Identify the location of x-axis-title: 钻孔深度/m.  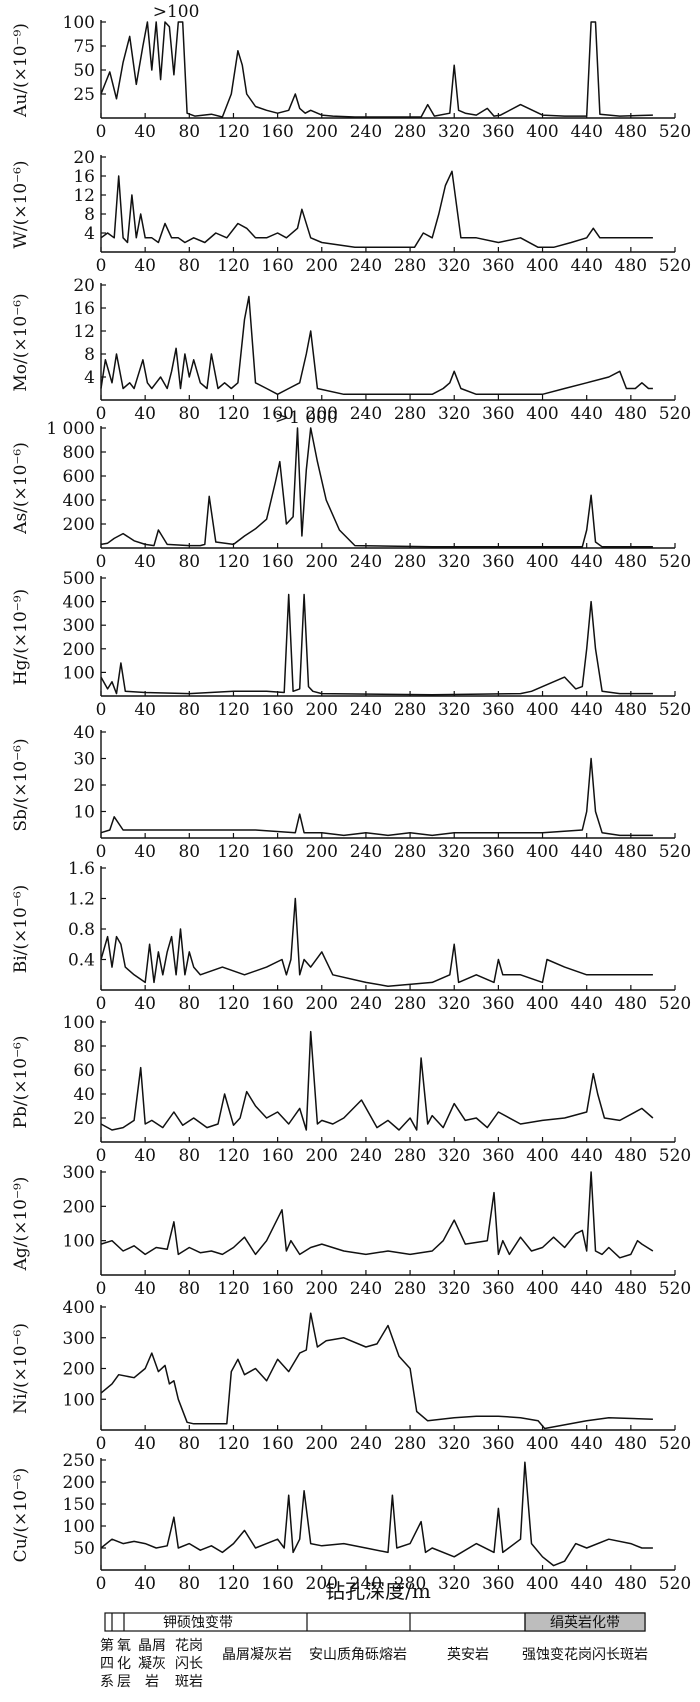
(378, 1591).